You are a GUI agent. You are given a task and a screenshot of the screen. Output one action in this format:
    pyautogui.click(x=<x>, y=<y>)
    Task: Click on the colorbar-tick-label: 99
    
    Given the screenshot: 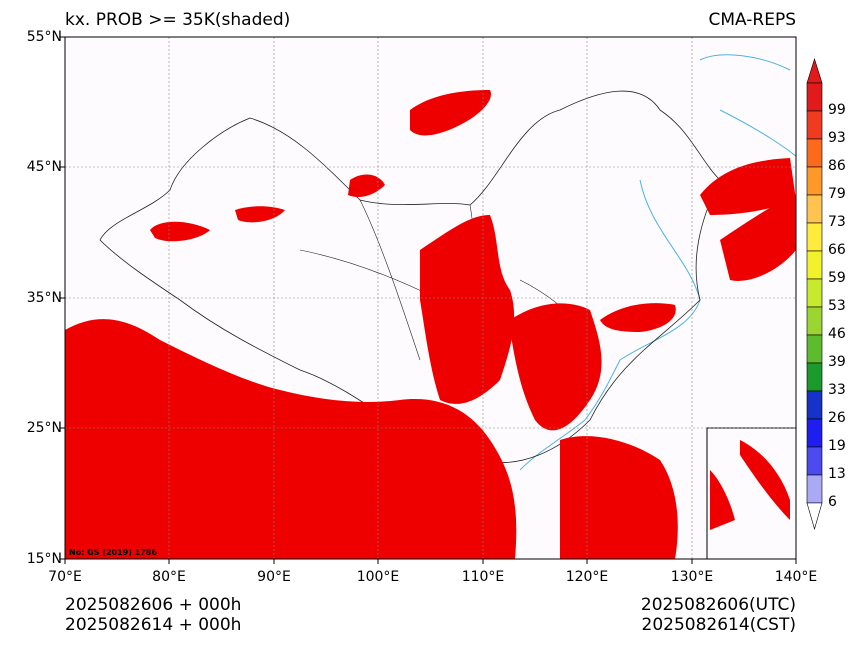 What is the action you would take?
    pyautogui.click(x=837, y=110)
    